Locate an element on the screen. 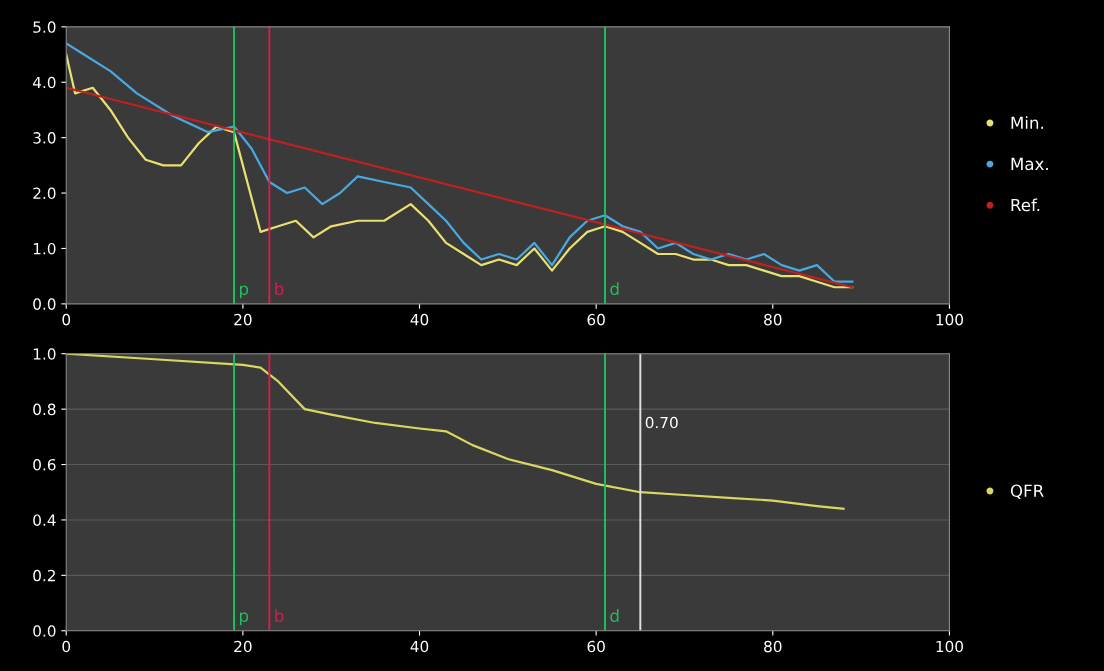 The height and width of the screenshot is (671, 1104). y-tick-label: 0.4 is located at coordinates (44, 520).